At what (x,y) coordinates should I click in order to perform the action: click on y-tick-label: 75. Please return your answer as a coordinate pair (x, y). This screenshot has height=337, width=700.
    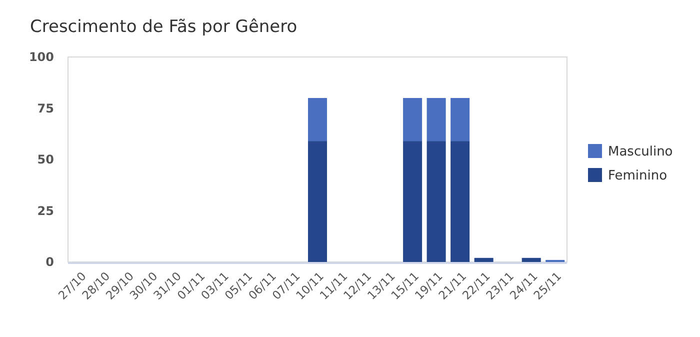
    Looking at the image, I should click on (45, 108).